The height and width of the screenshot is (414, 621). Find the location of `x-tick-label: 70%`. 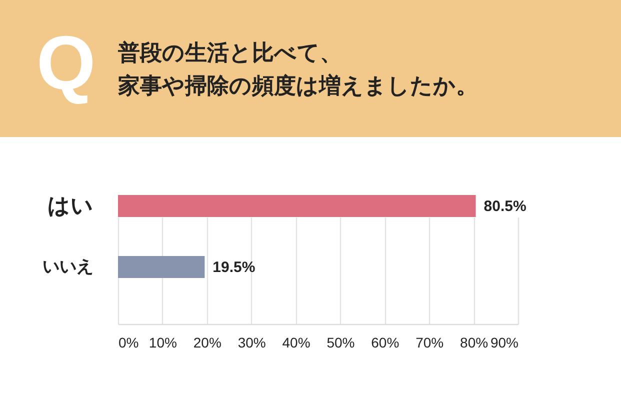

x-tick-label: 70% is located at coordinates (430, 342).